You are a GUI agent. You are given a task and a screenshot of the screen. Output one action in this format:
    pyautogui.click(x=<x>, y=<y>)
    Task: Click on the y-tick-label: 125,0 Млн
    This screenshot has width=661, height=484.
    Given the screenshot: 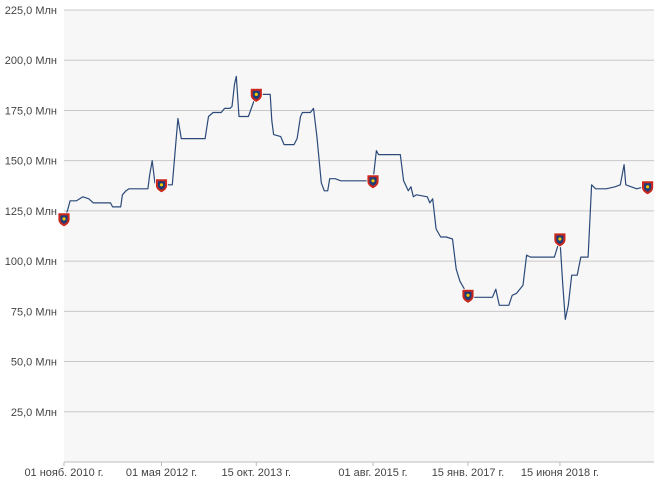 What is the action you would take?
    pyautogui.click(x=31, y=212)
    